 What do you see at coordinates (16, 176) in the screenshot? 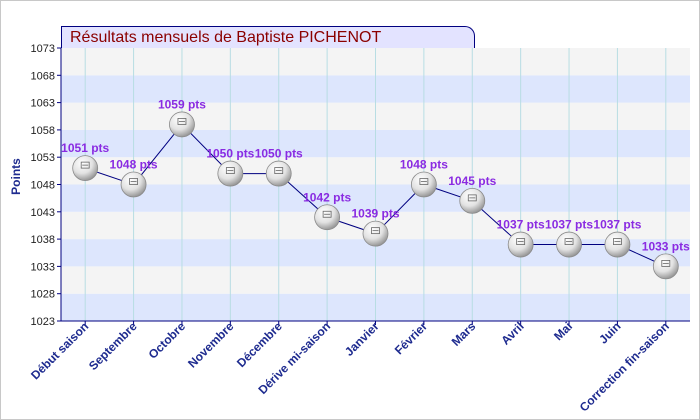
I see `y-axis-title: Points` at bounding box center [16, 176].